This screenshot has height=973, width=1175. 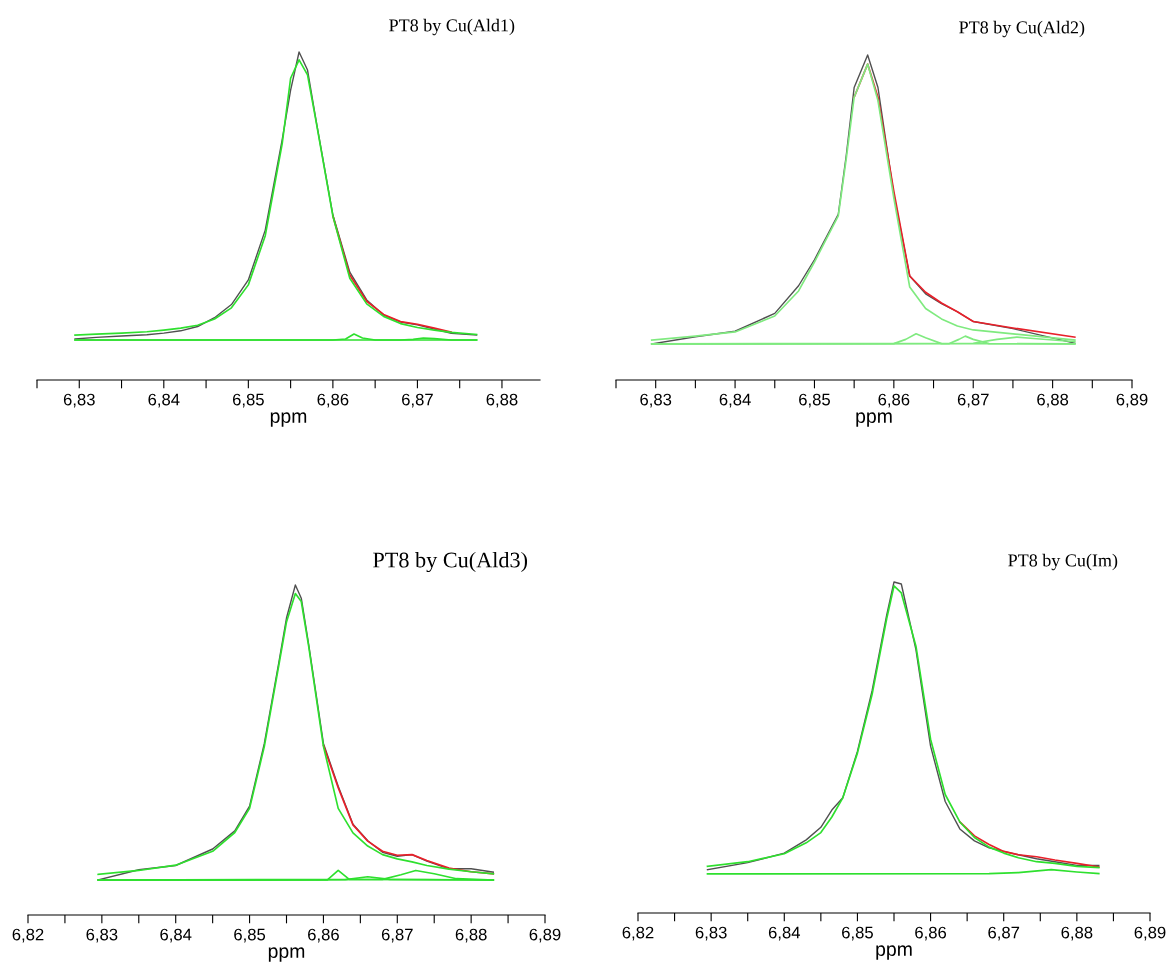 What do you see at coordinates (450, 562) in the screenshot?
I see `chart-title: PT8 by Cu(Ald3)` at bounding box center [450, 562].